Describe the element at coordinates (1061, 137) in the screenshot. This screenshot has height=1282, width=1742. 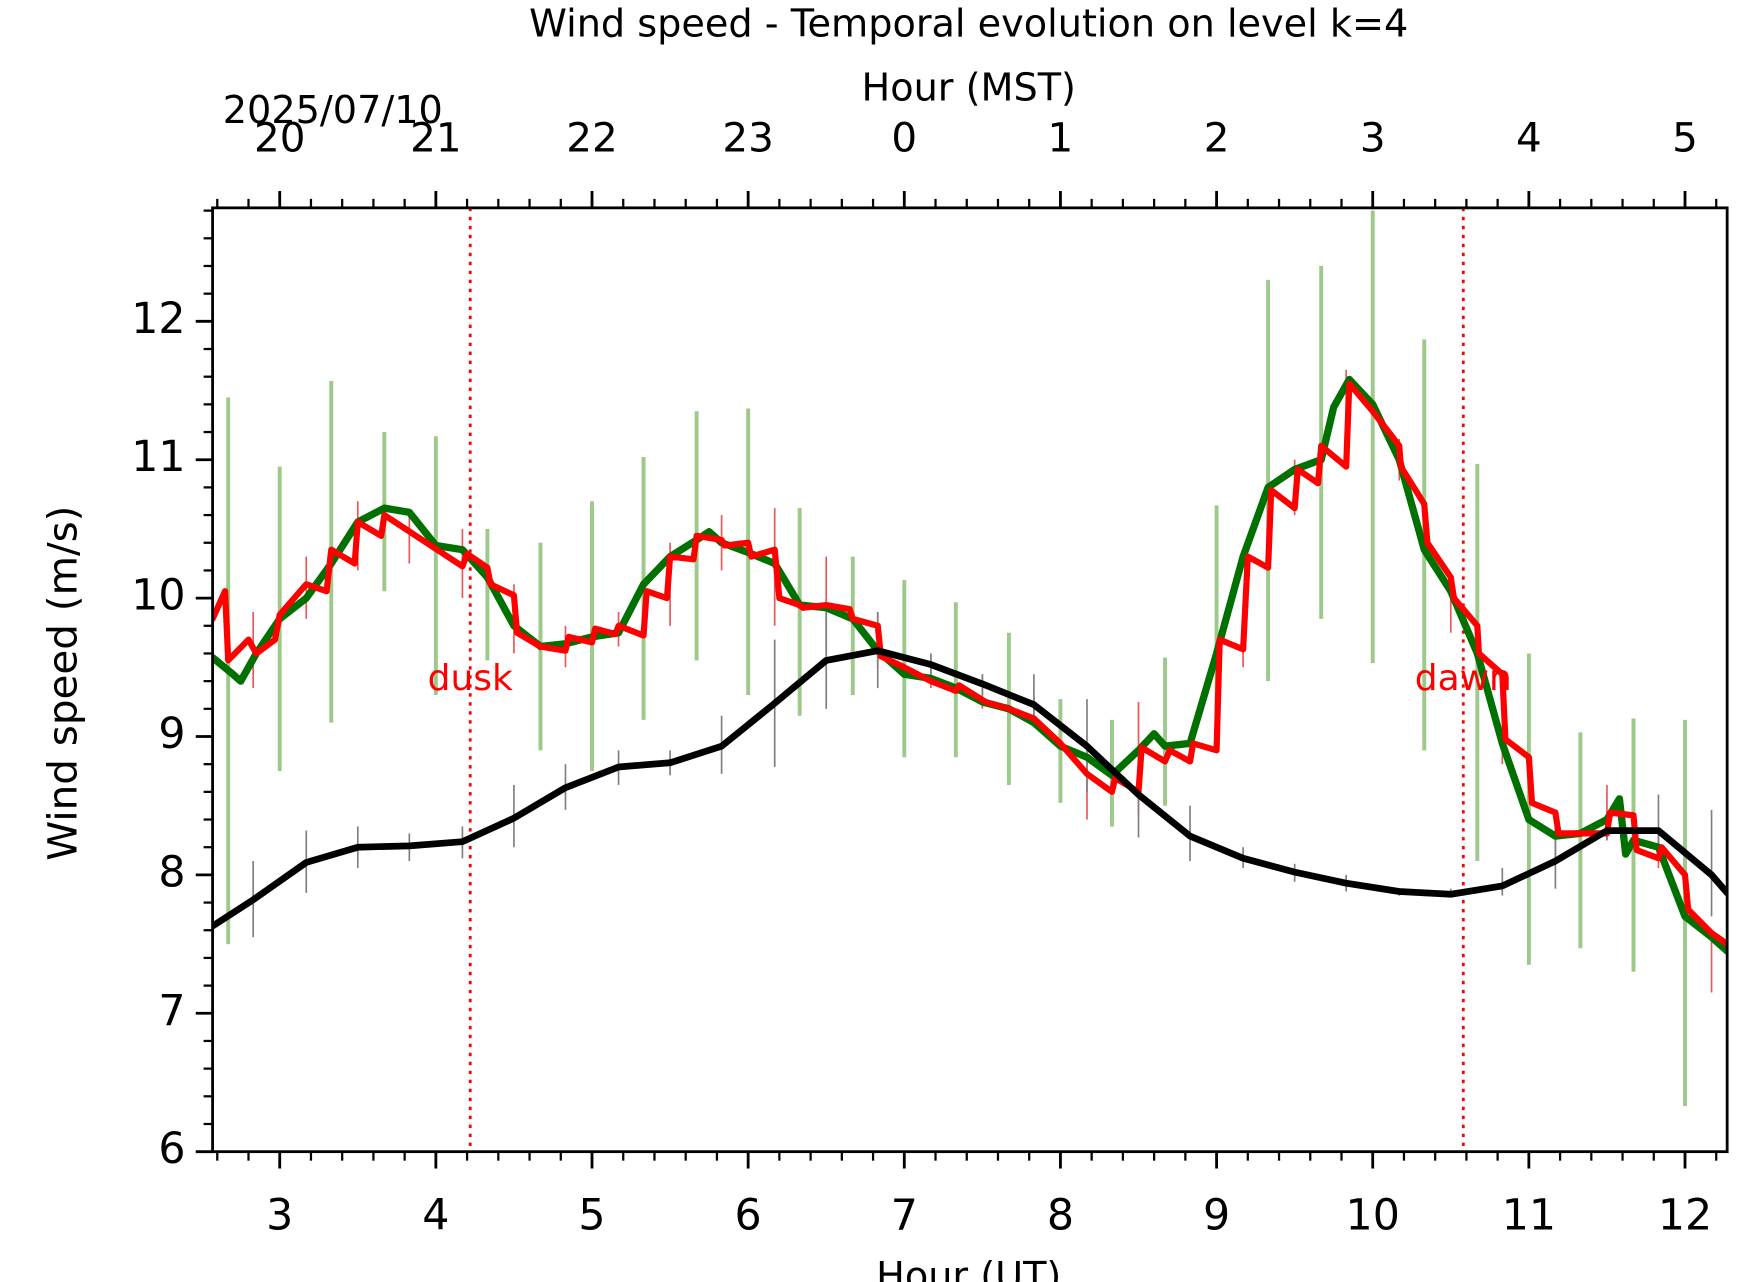
I see `x2-tick-label: 1` at that location.